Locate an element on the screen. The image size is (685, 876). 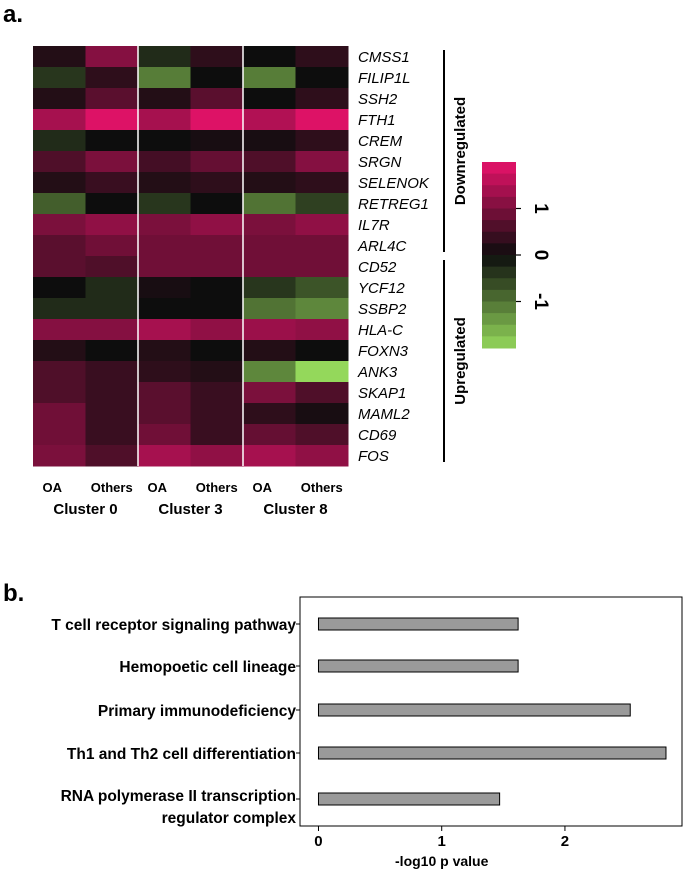
category-label: Hemopoetic cell lineage is located at coordinates (207, 667).